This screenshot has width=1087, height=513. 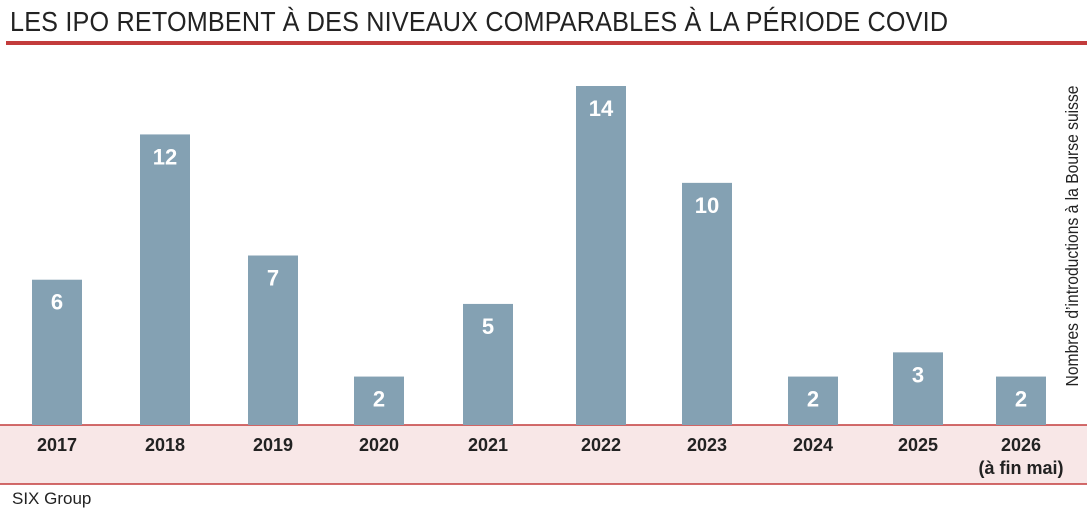 I want to click on bar-value-label-2026: 2, so click(x=1021, y=399).